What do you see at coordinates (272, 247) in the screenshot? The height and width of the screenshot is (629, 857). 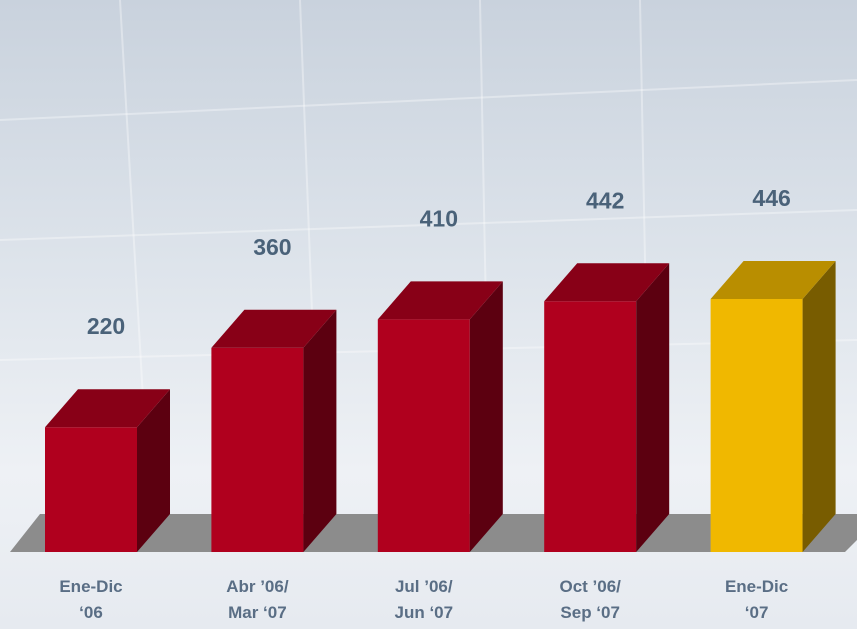 I see `value-label: 360` at bounding box center [272, 247].